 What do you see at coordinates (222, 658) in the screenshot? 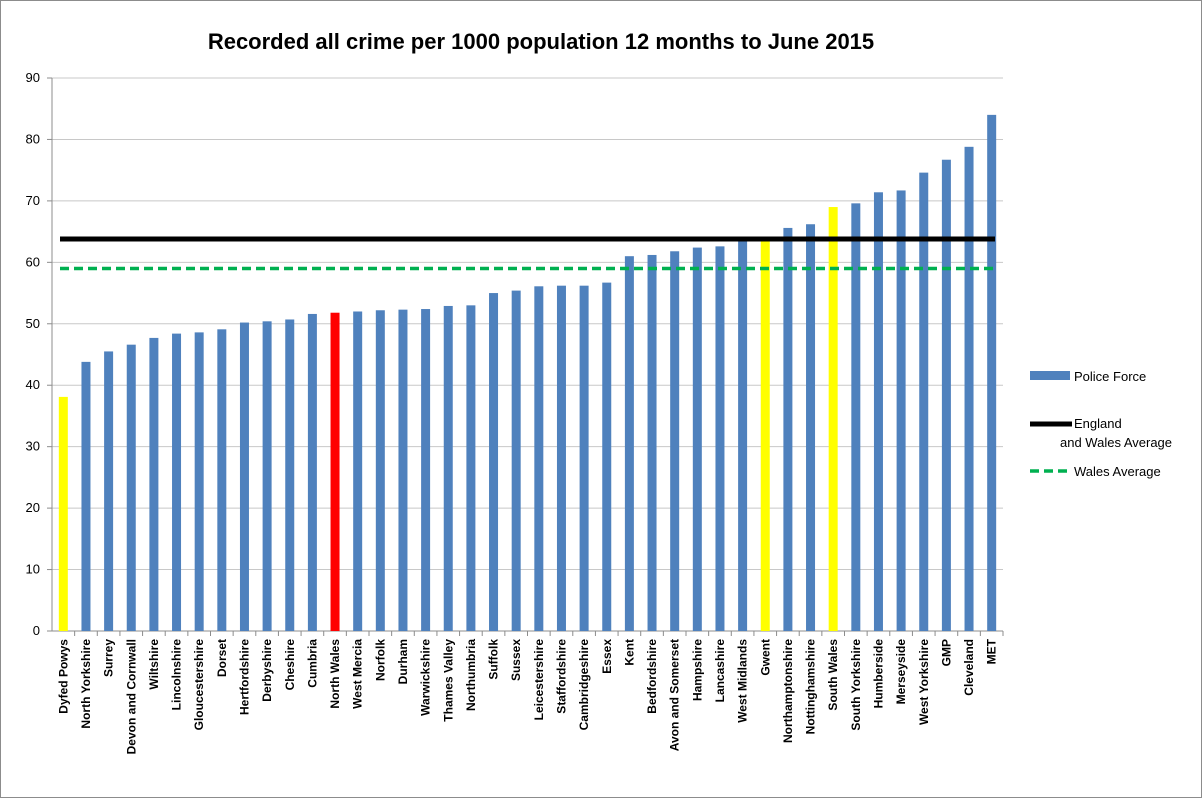
I see `x-tick-label: Dorset` at bounding box center [222, 658].